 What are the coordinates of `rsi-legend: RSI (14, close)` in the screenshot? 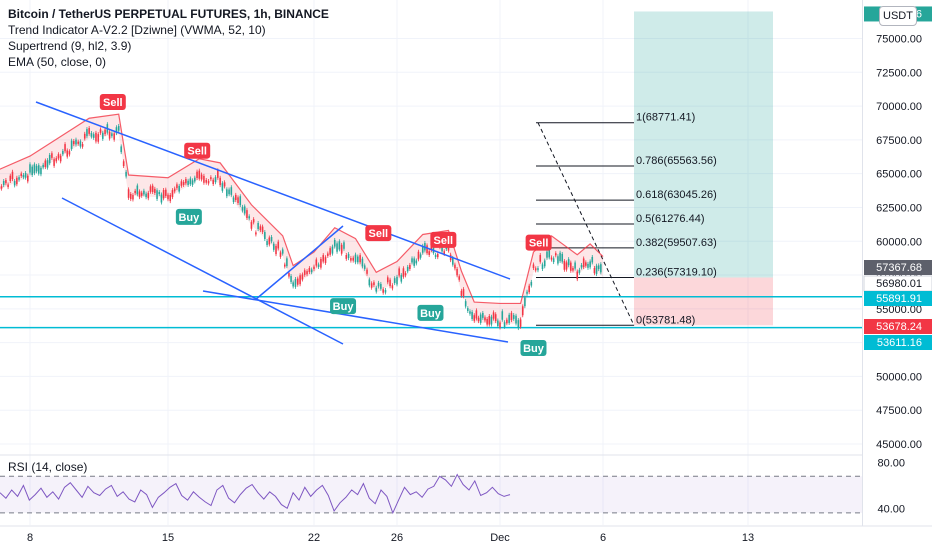 It's located at (48, 467).